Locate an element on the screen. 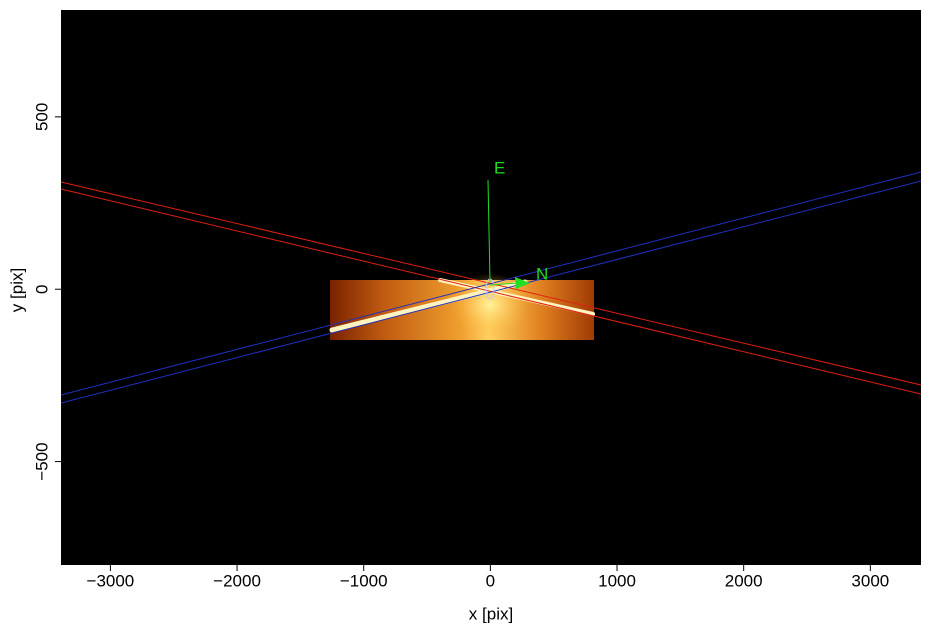 This screenshot has height=634, width=932. annotation: E is located at coordinates (499, 167).